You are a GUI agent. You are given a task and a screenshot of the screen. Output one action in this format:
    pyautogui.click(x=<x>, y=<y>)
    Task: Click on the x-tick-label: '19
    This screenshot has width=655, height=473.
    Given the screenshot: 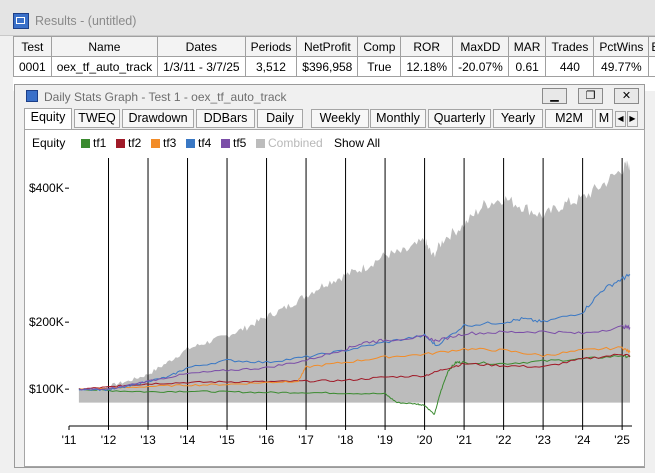 What is the action you would take?
    pyautogui.click(x=385, y=440)
    